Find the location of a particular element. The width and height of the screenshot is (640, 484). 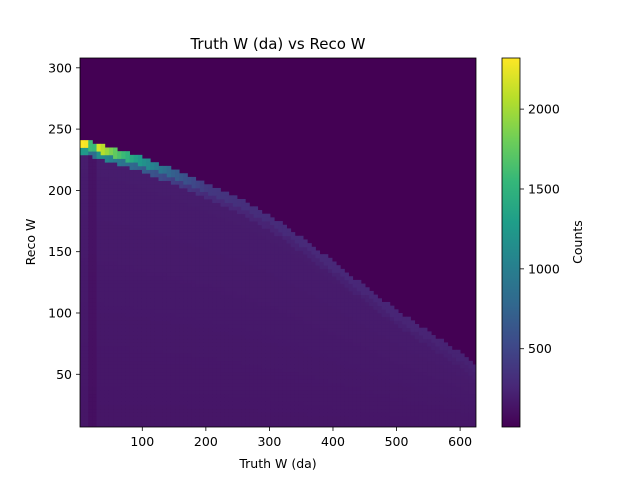

heat-cell-1967 is located at coordinates (189, 256).